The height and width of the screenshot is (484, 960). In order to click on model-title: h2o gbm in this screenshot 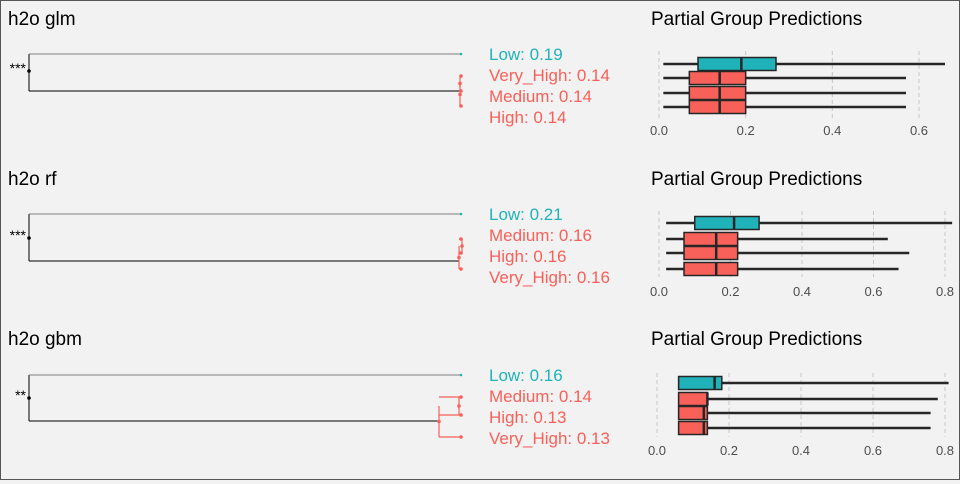, I will do `click(45, 339)`.